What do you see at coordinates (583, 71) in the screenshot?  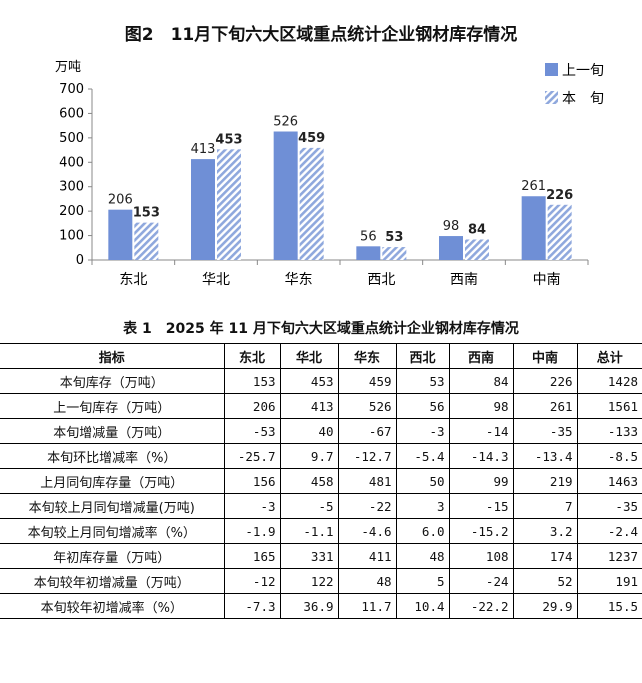 I see `legend-label: 上一旬` at bounding box center [583, 71].